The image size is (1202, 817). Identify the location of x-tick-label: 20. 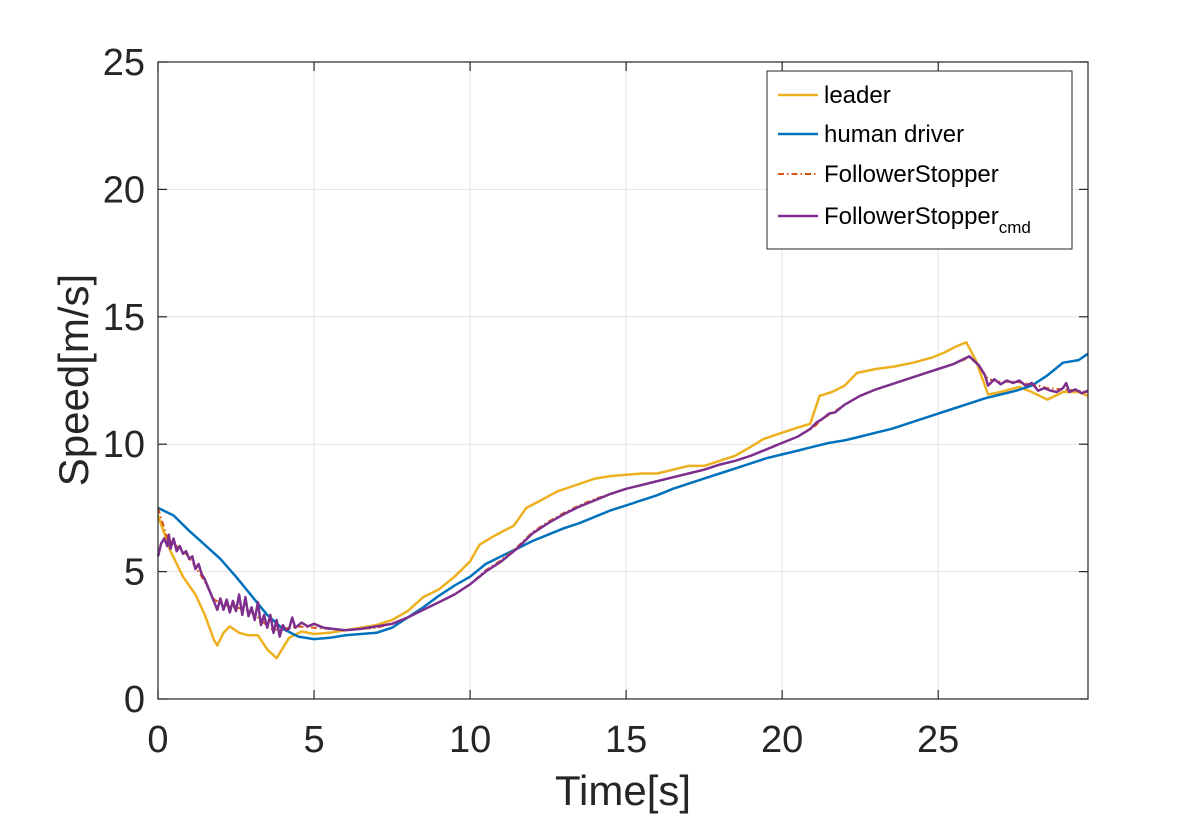
(782, 740).